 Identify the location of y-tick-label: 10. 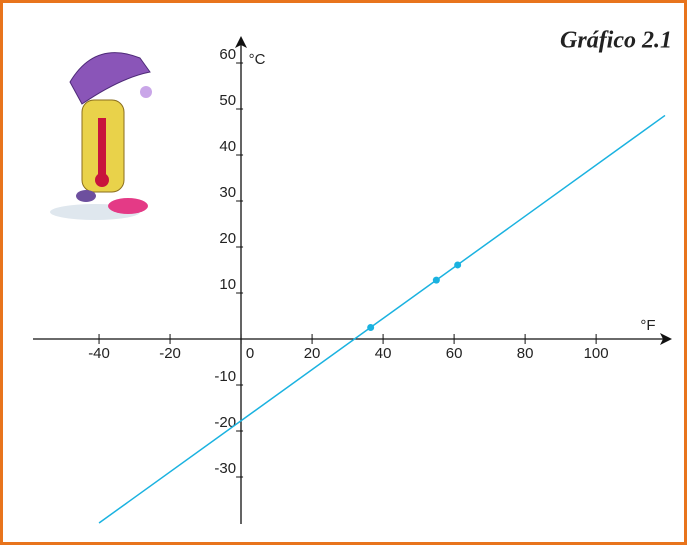
(227, 284).